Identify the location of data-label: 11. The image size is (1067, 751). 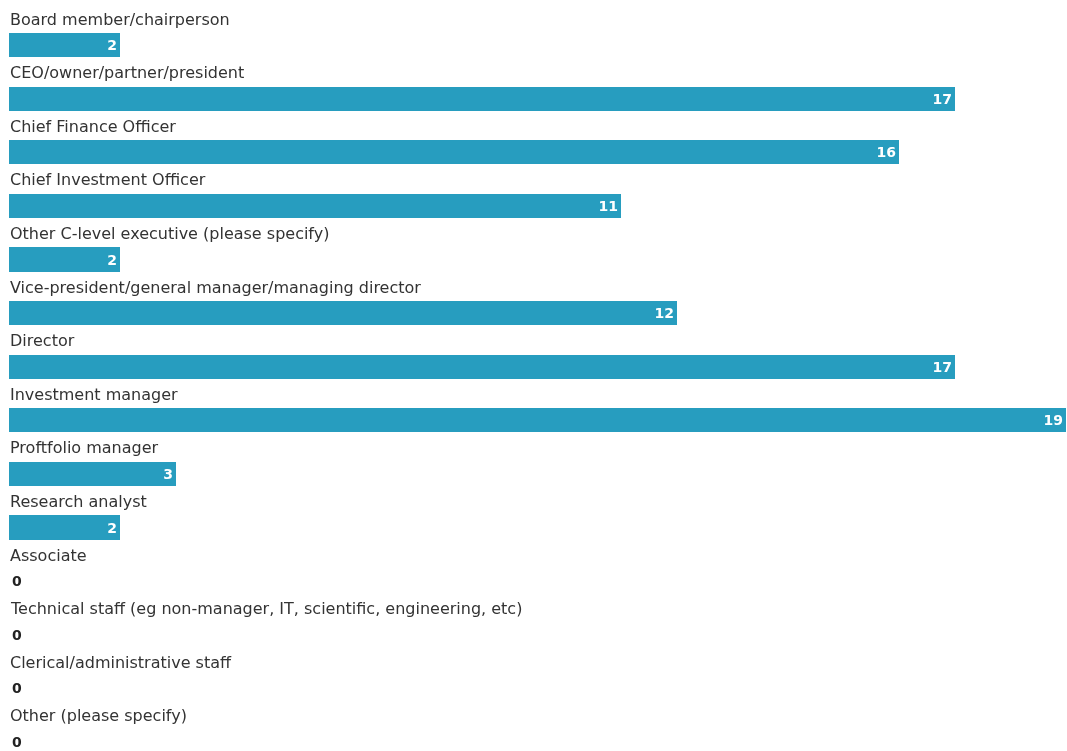
(608, 206).